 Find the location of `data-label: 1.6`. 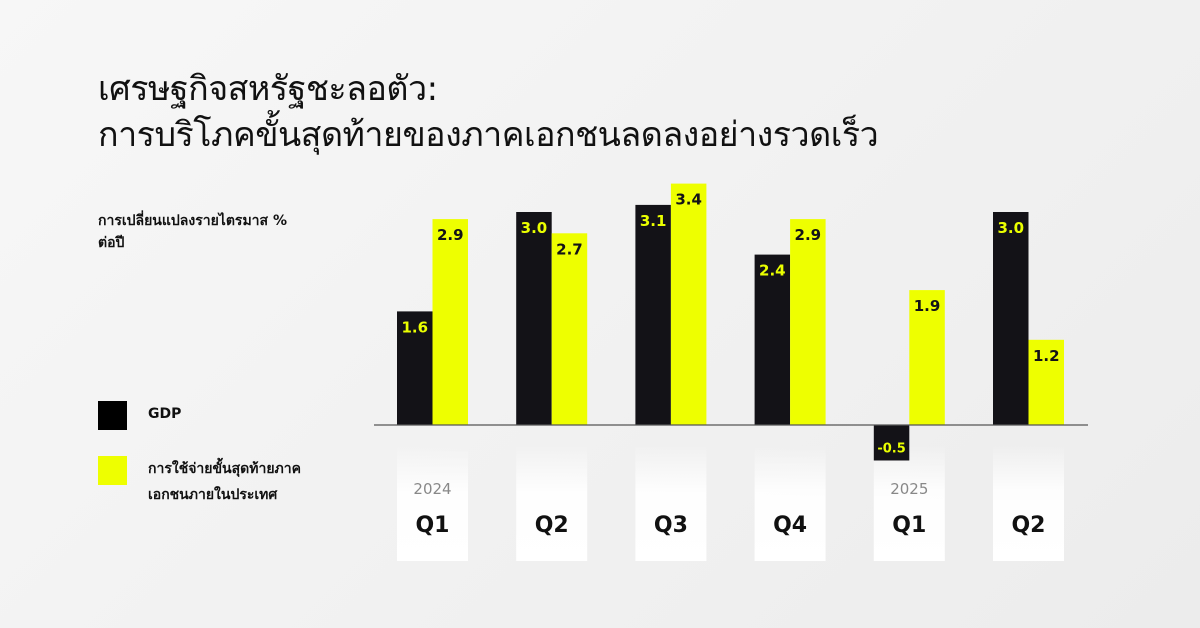

data-label: 1.6 is located at coordinates (414, 327).